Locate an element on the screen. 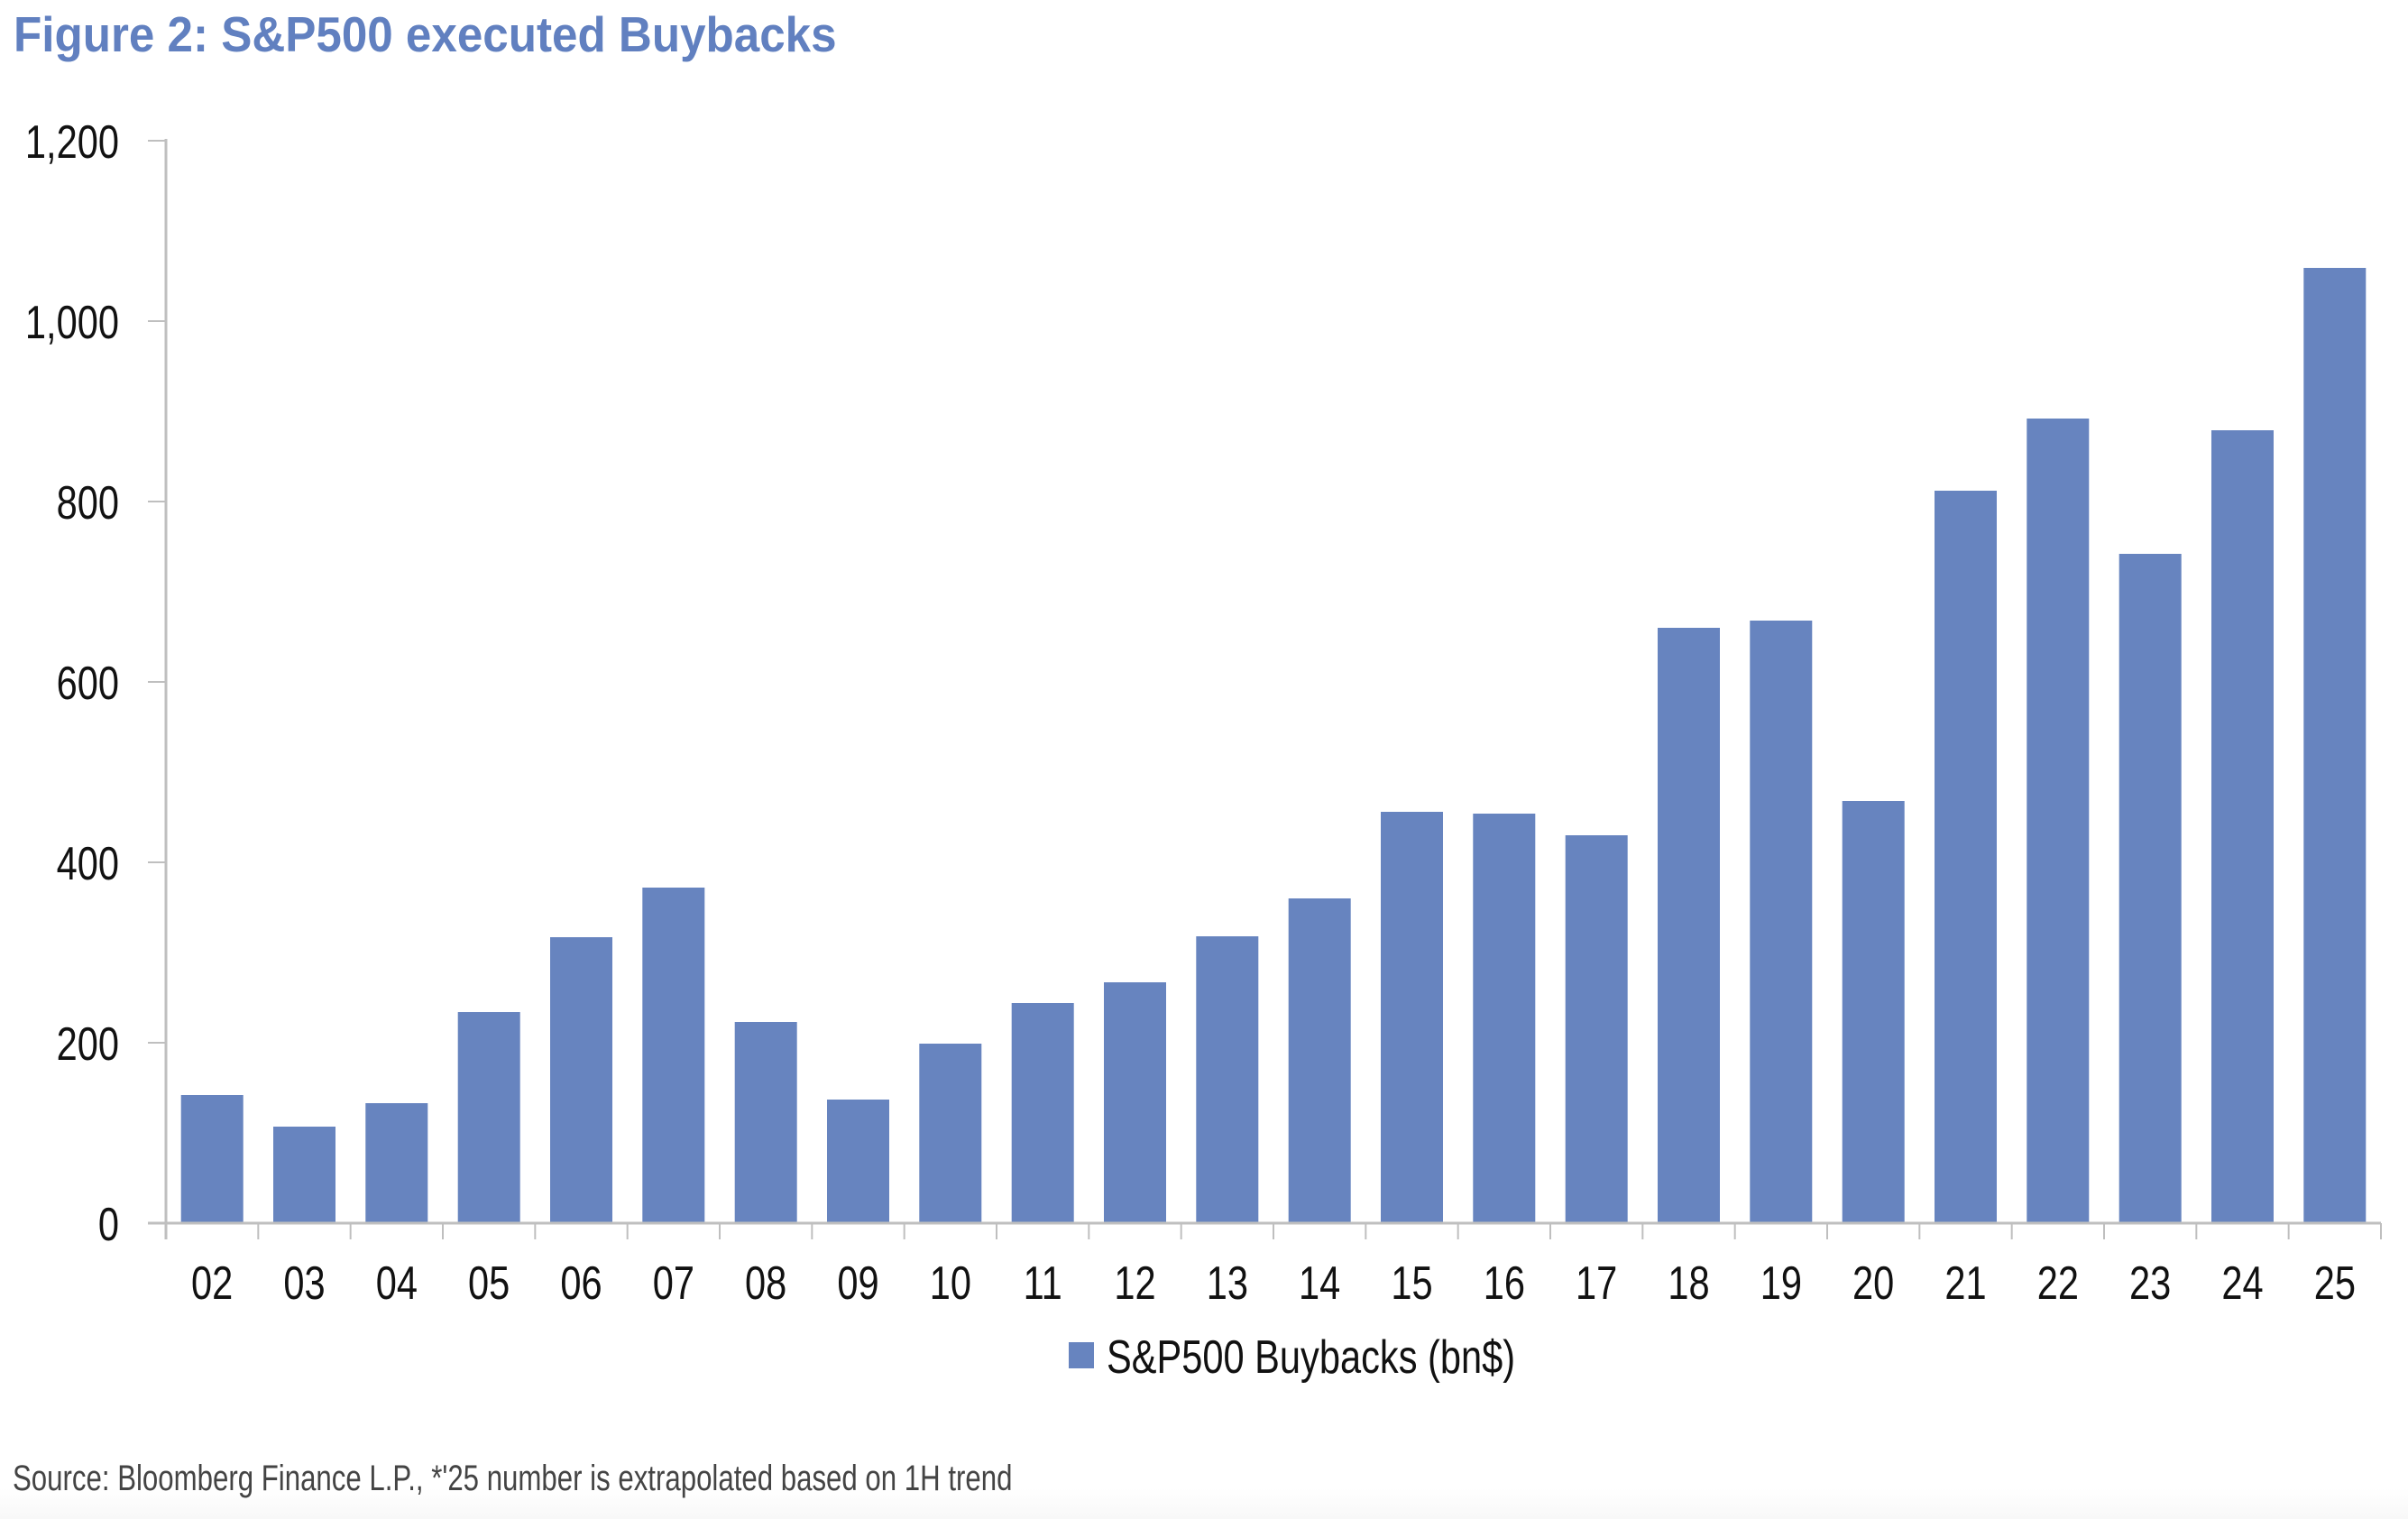  x-tick-label: 24 is located at coordinates (2242, 1283).